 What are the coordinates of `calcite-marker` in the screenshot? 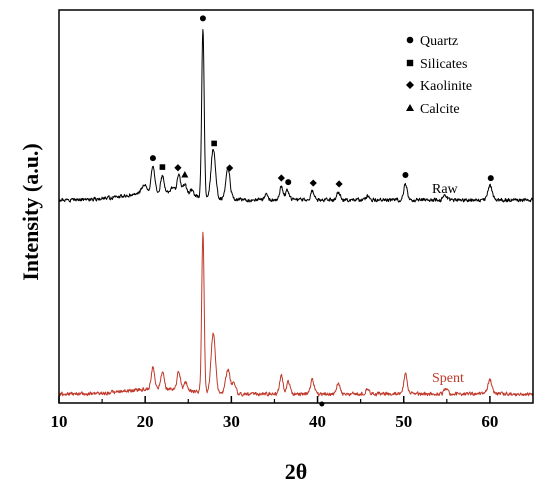 It's located at (185, 174).